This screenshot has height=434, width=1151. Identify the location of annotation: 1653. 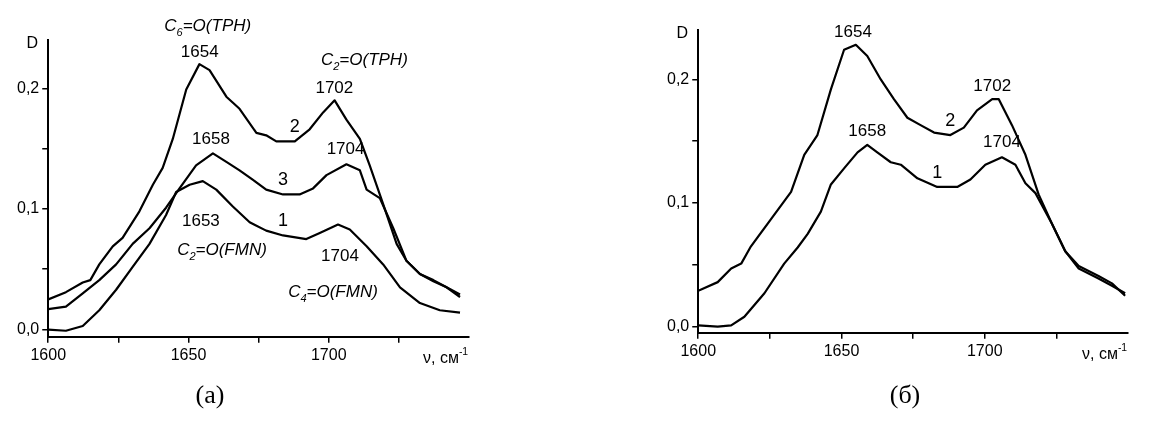
(201, 220).